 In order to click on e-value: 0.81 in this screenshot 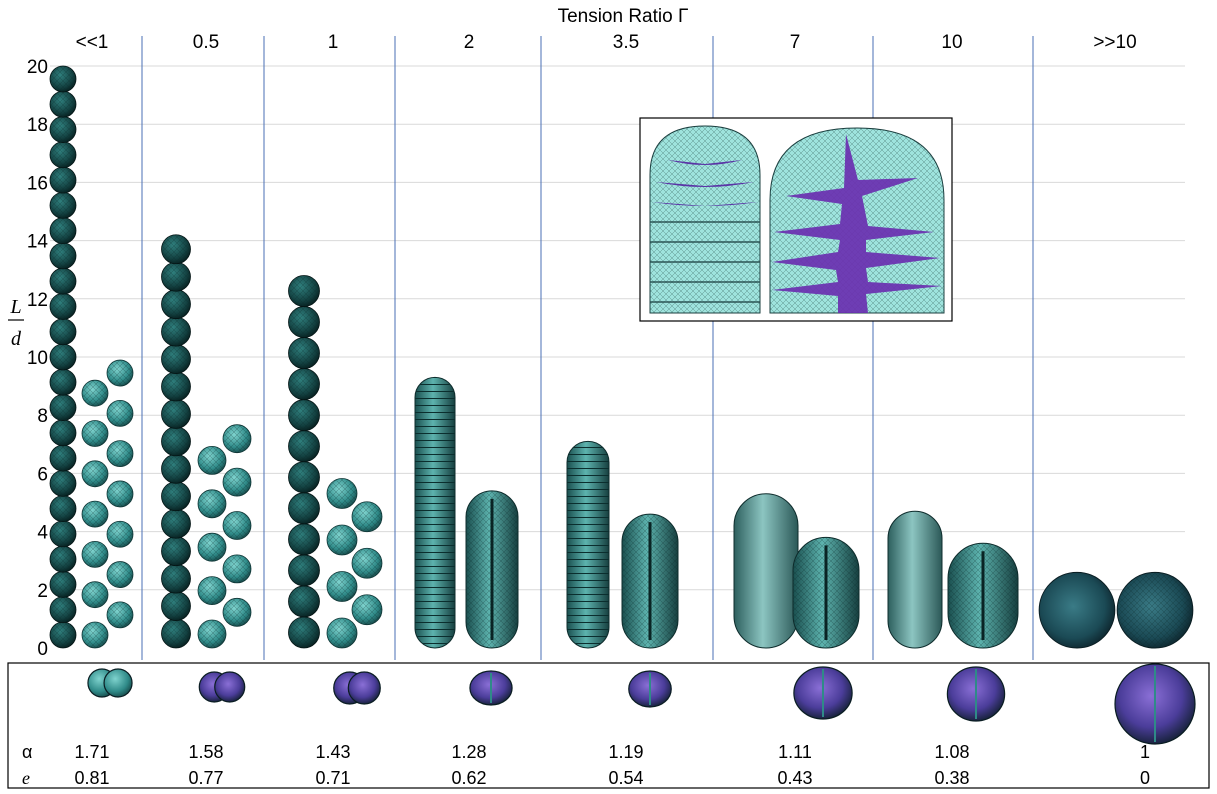, I will do `click(91, 778)`.